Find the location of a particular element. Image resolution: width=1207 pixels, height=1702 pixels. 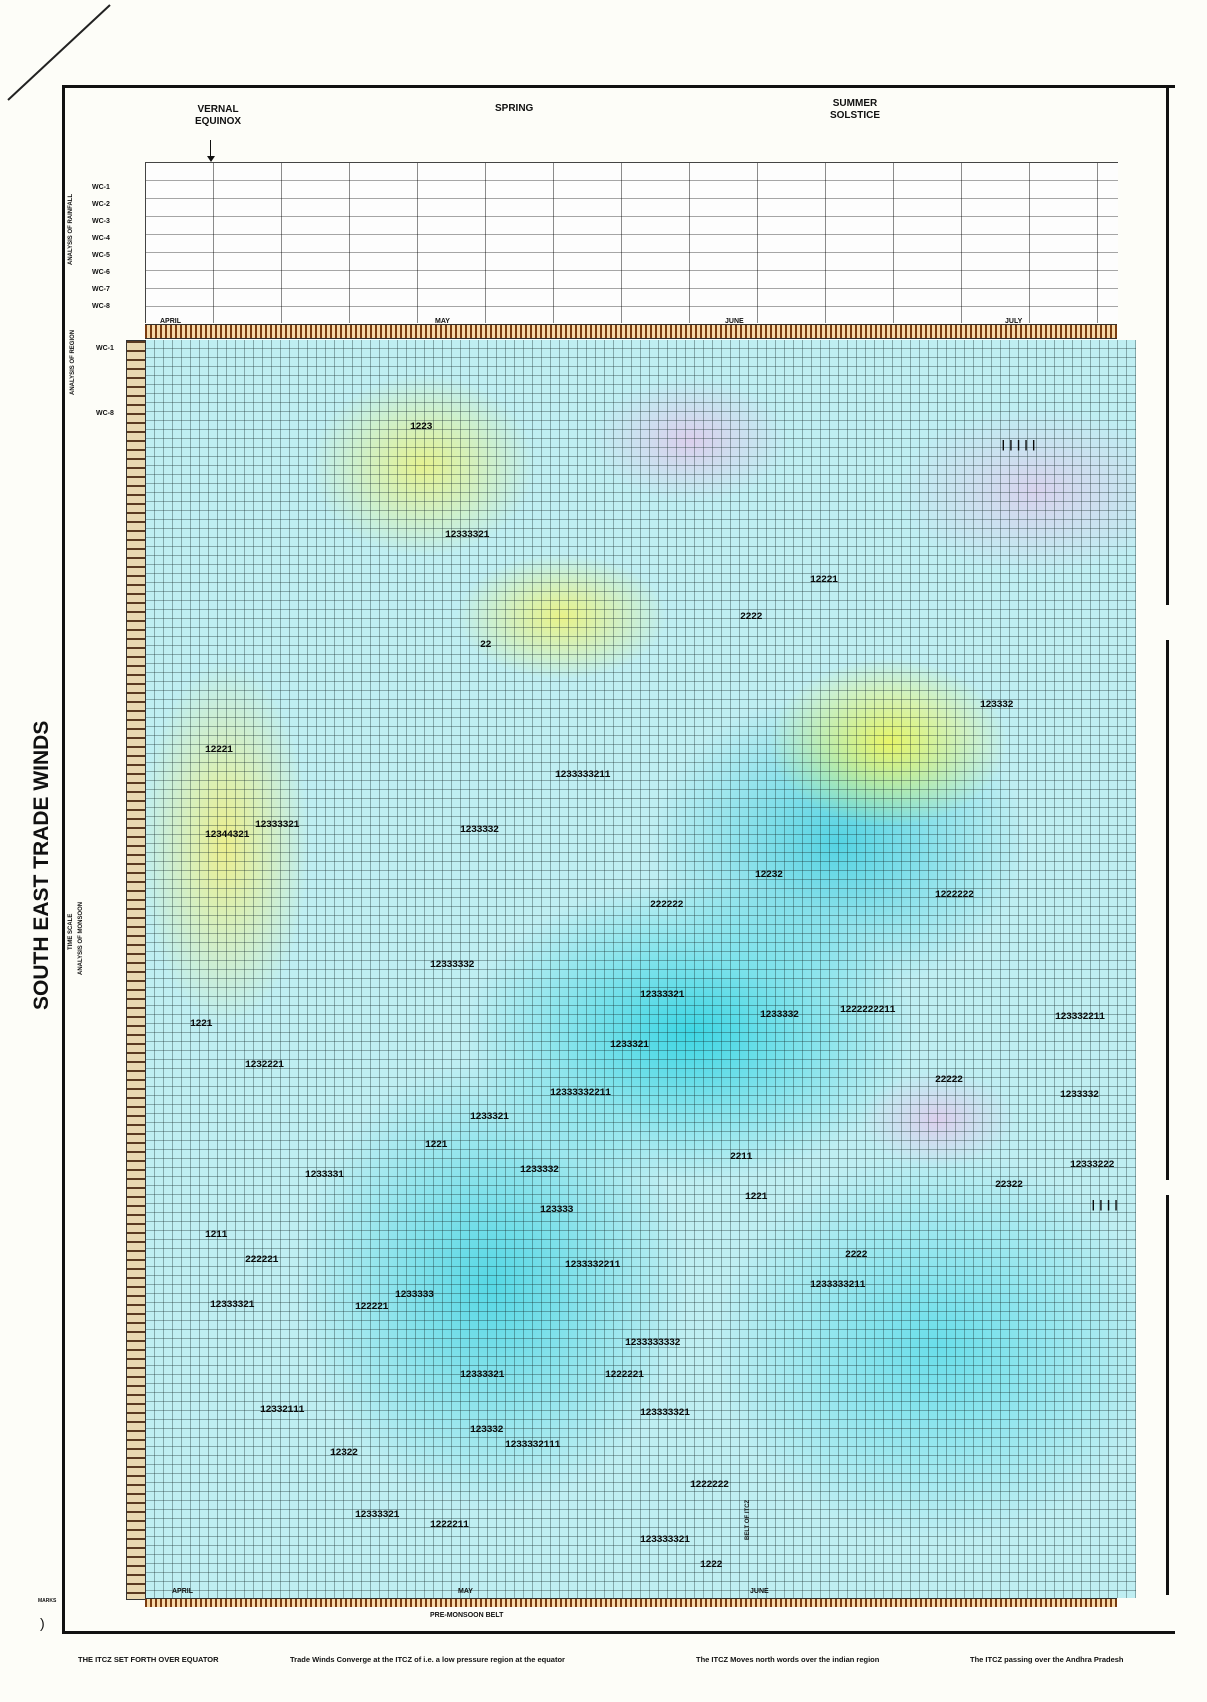

month-band-top is located at coordinates (631, 331).